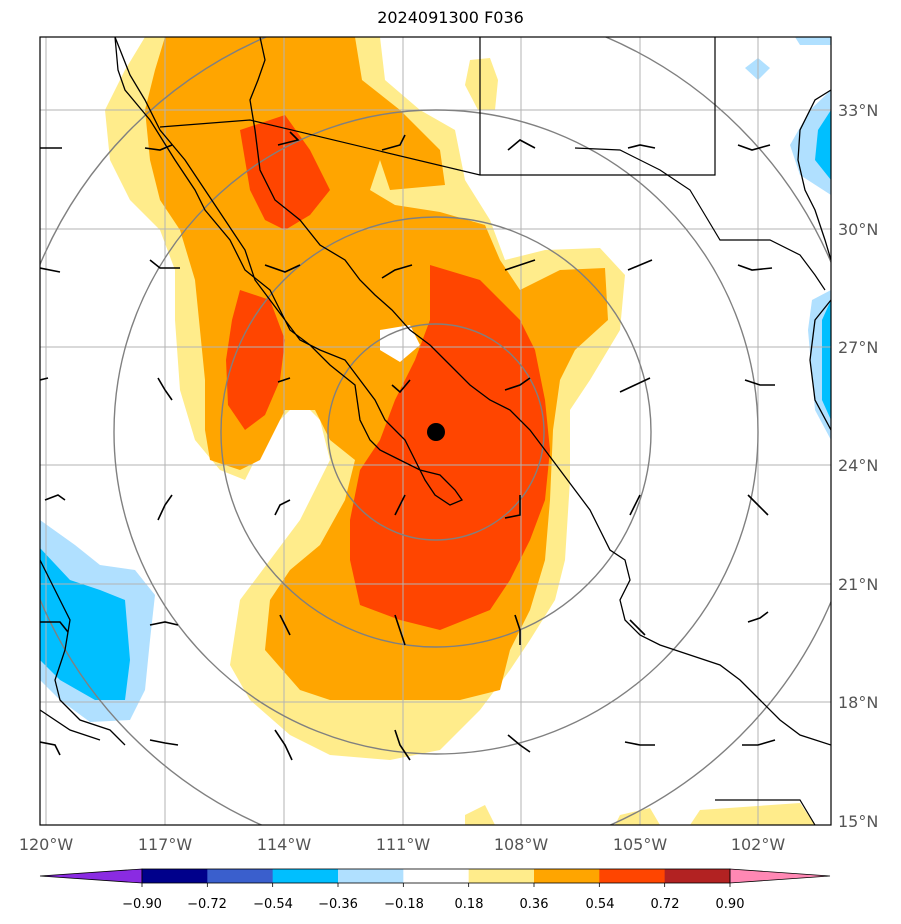 This screenshot has height=924, width=901. What do you see at coordinates (858, 821) in the screenshot?
I see `lat-label: 15°N` at bounding box center [858, 821].